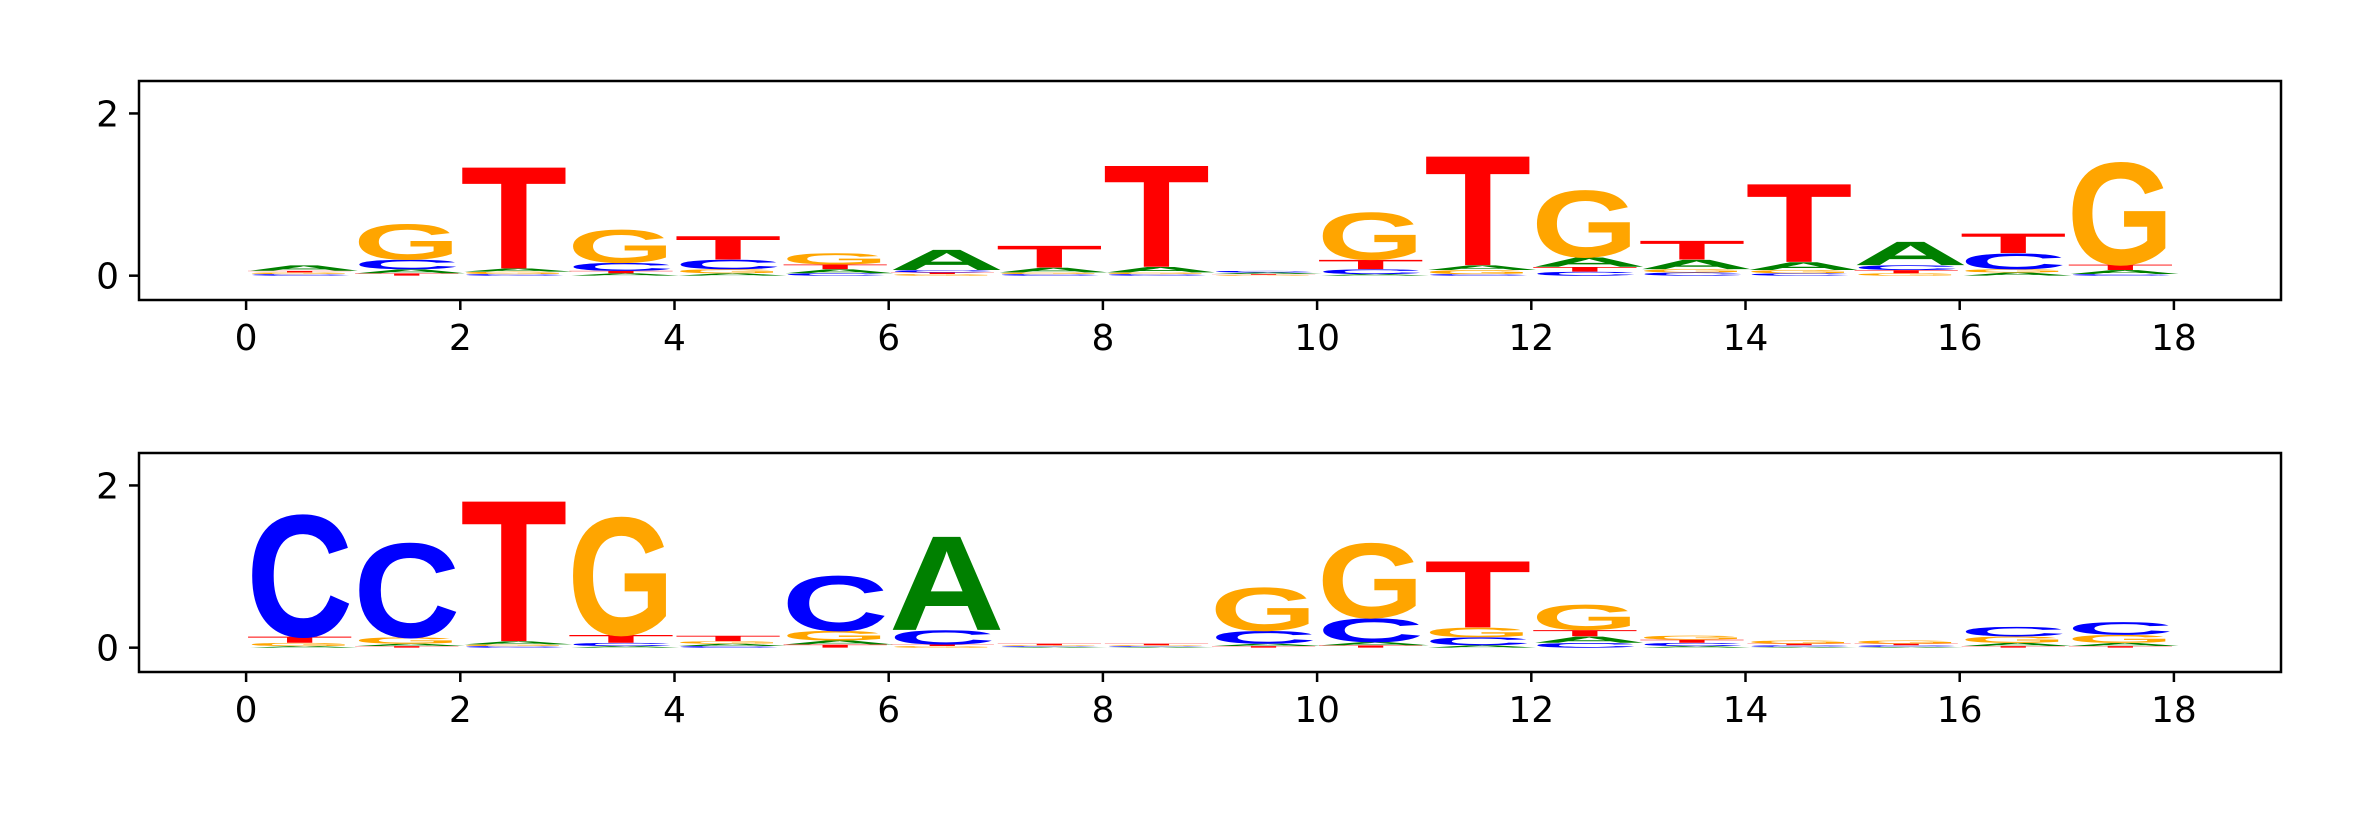 This screenshot has height=826, width=2362. I want to click on letter-G-pos-17: G, so click(2120, 639).